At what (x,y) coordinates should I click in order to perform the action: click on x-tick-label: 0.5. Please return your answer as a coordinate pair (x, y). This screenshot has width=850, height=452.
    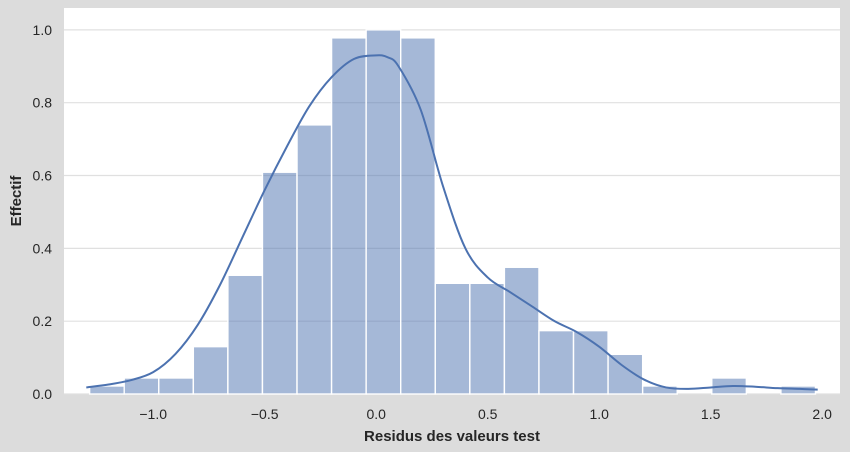
    Looking at the image, I should click on (488, 414).